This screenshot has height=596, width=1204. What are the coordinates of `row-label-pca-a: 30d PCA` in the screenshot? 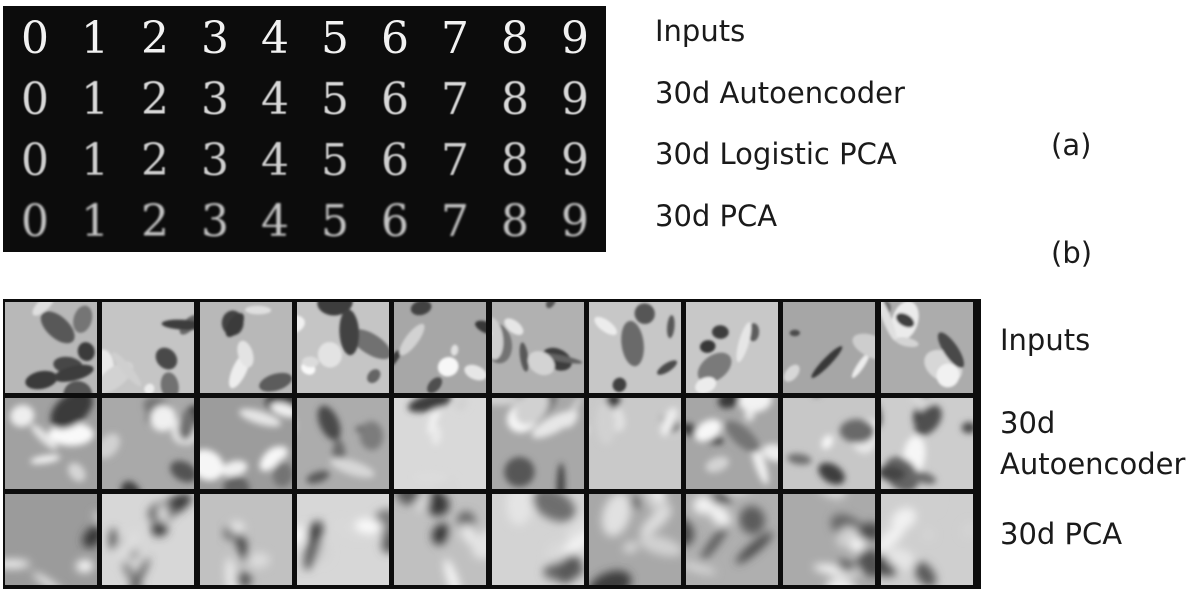 It's located at (716, 216).